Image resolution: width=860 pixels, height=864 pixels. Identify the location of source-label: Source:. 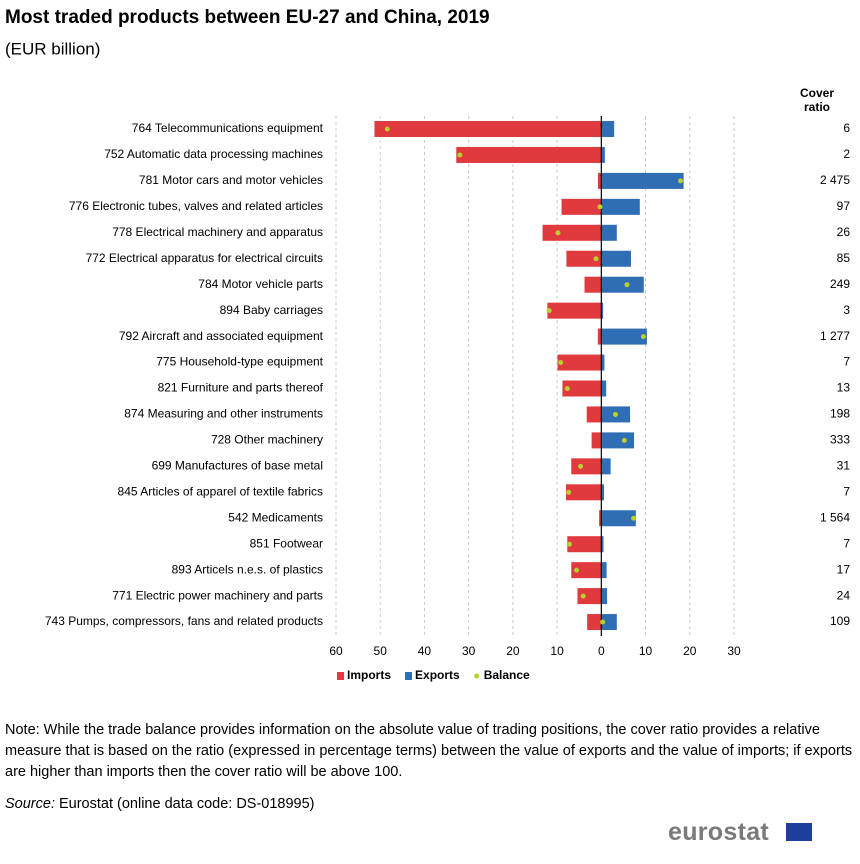
(30, 804).